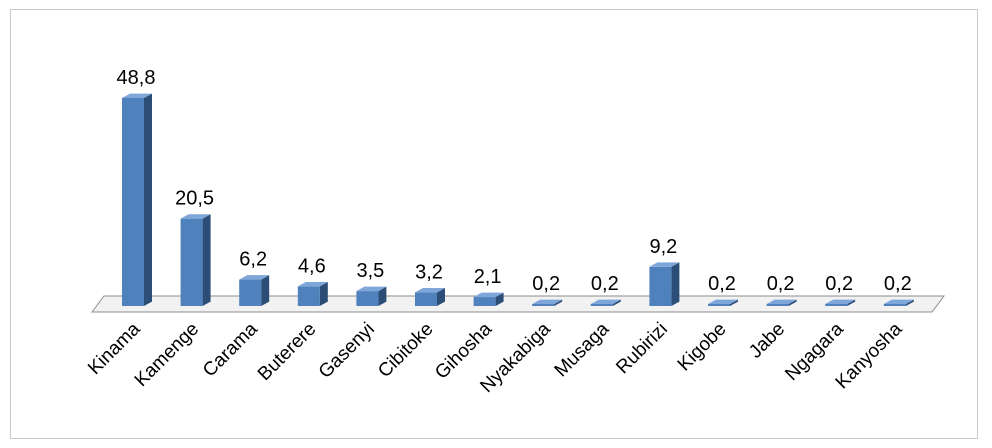  Describe the element at coordinates (136, 78) in the screenshot. I see `value-label: 48,8` at that location.